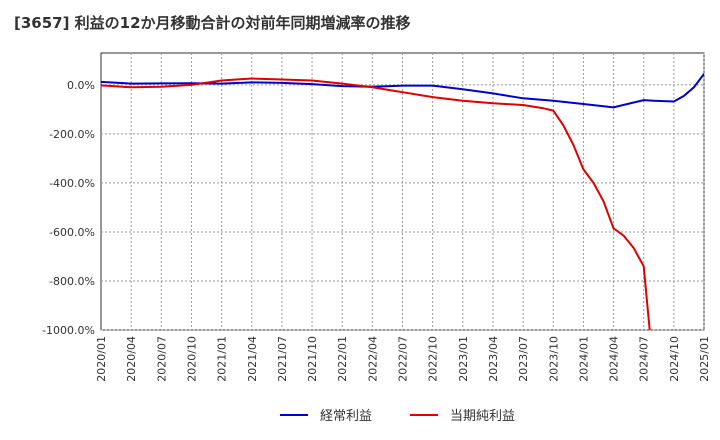 This screenshot has width=720, height=440. What do you see at coordinates (346, 416) in the screenshot?
I see `legend-label-1: 経常利益` at bounding box center [346, 416].